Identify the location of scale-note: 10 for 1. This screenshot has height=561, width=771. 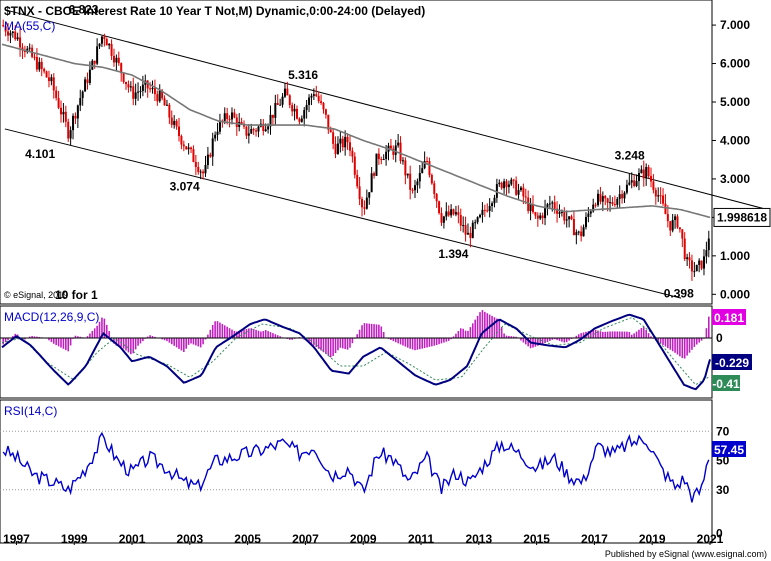
(76, 295).